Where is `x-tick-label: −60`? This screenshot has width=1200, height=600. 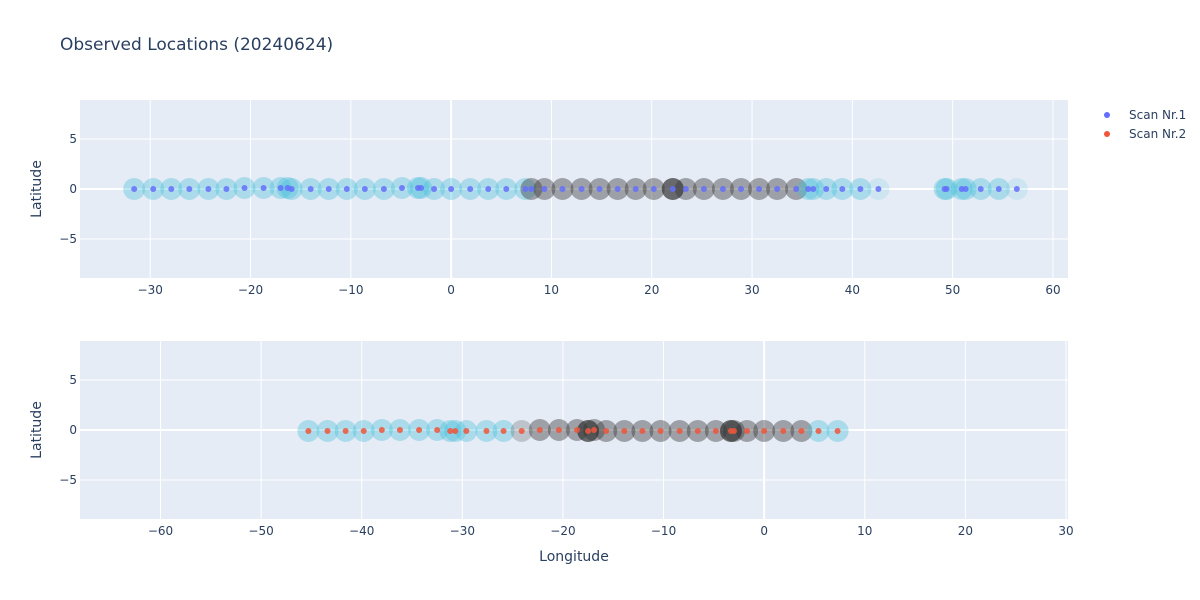 x-tick-label: −60 is located at coordinates (160, 531).